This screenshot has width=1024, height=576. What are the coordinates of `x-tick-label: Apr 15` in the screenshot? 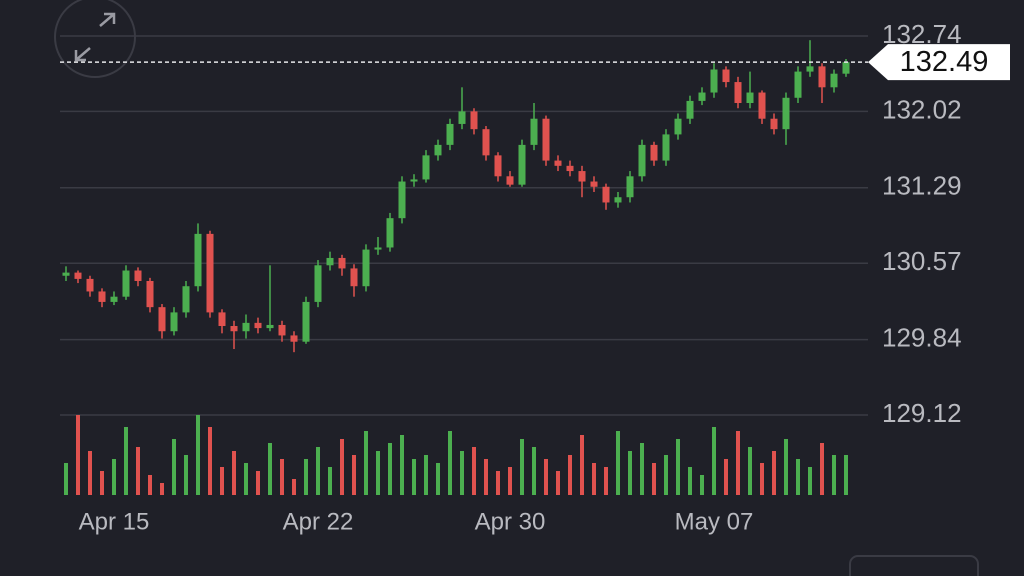 It's located at (114, 521).